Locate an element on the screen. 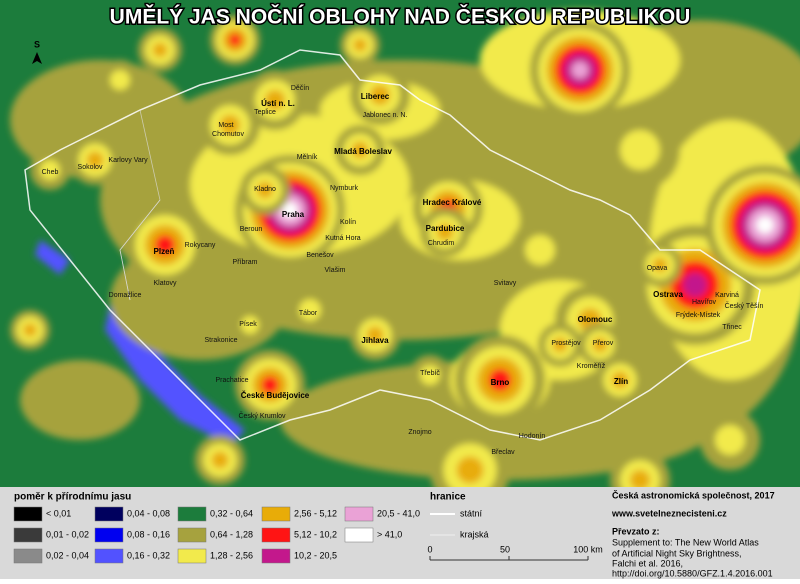 The image size is (800, 584). legend-label: 0,64 - 1,28 is located at coordinates (231, 534).